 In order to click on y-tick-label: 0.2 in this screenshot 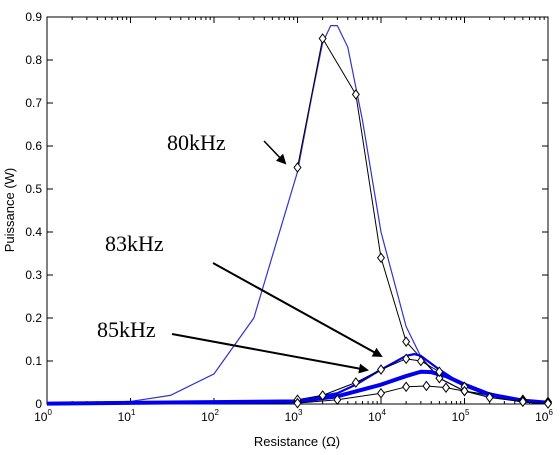, I will do `click(33, 318)`.